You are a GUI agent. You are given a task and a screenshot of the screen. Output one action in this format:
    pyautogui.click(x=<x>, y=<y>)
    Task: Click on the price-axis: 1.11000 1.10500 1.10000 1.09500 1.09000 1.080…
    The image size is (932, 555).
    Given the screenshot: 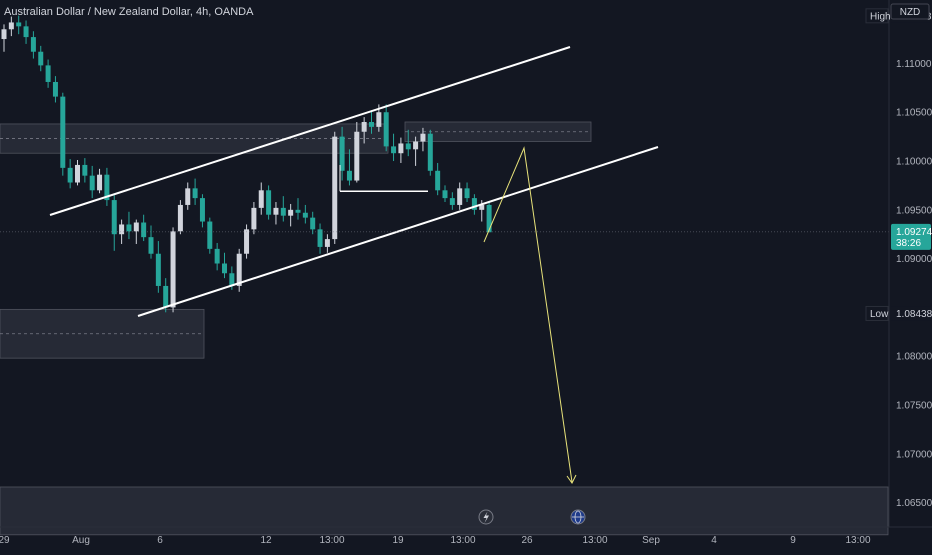 What is the action you would take?
    pyautogui.click(x=898, y=258)
    